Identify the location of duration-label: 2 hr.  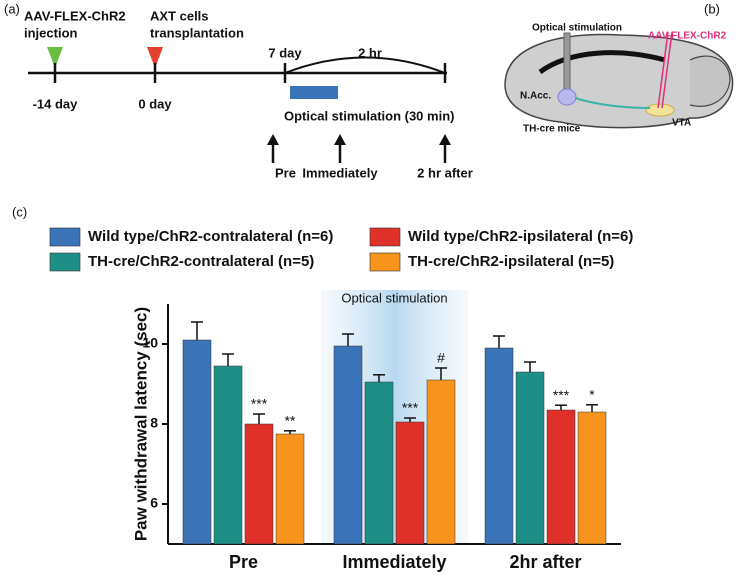
(370, 52).